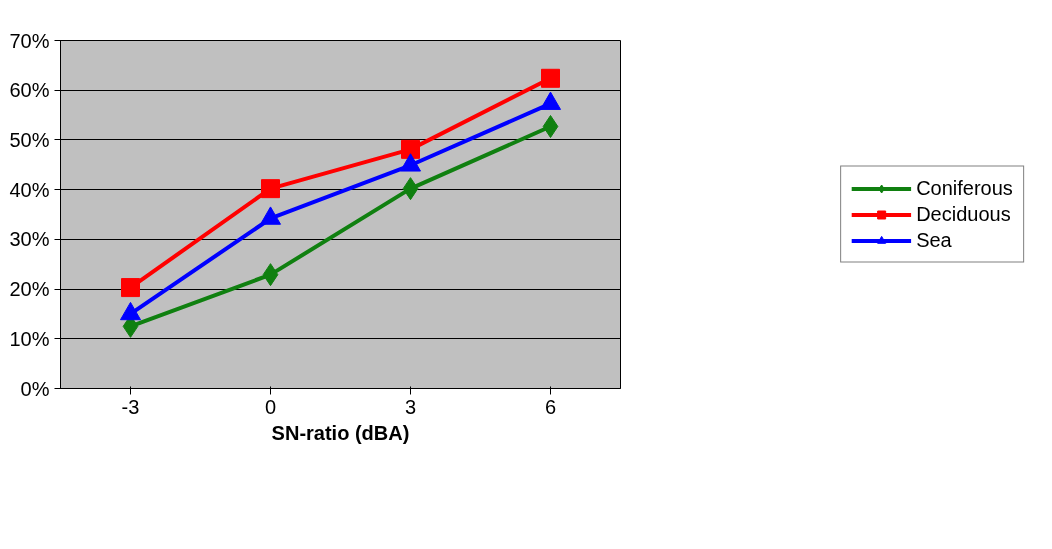  Describe the element at coordinates (29, 239) in the screenshot. I see `y-tick-label: 30%` at that location.